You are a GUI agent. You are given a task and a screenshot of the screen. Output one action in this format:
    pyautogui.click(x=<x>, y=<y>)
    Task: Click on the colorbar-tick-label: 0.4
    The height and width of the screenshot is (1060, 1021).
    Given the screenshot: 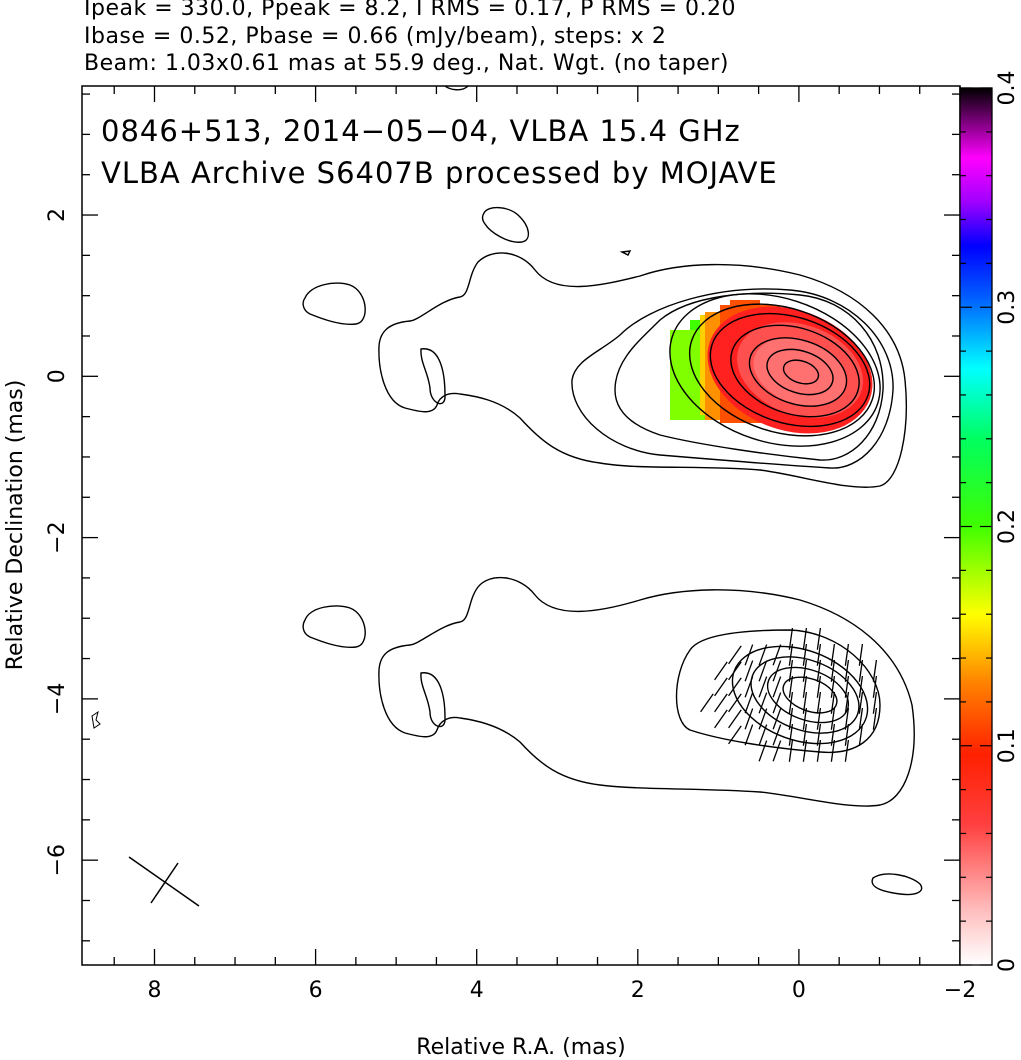 What is the action you would take?
    pyautogui.click(x=1007, y=88)
    